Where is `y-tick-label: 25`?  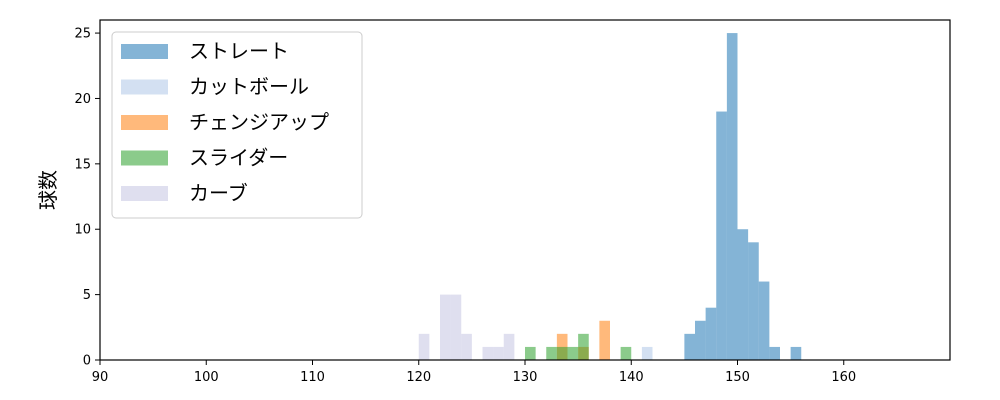 y-tick-label: 25 is located at coordinates (82, 34).